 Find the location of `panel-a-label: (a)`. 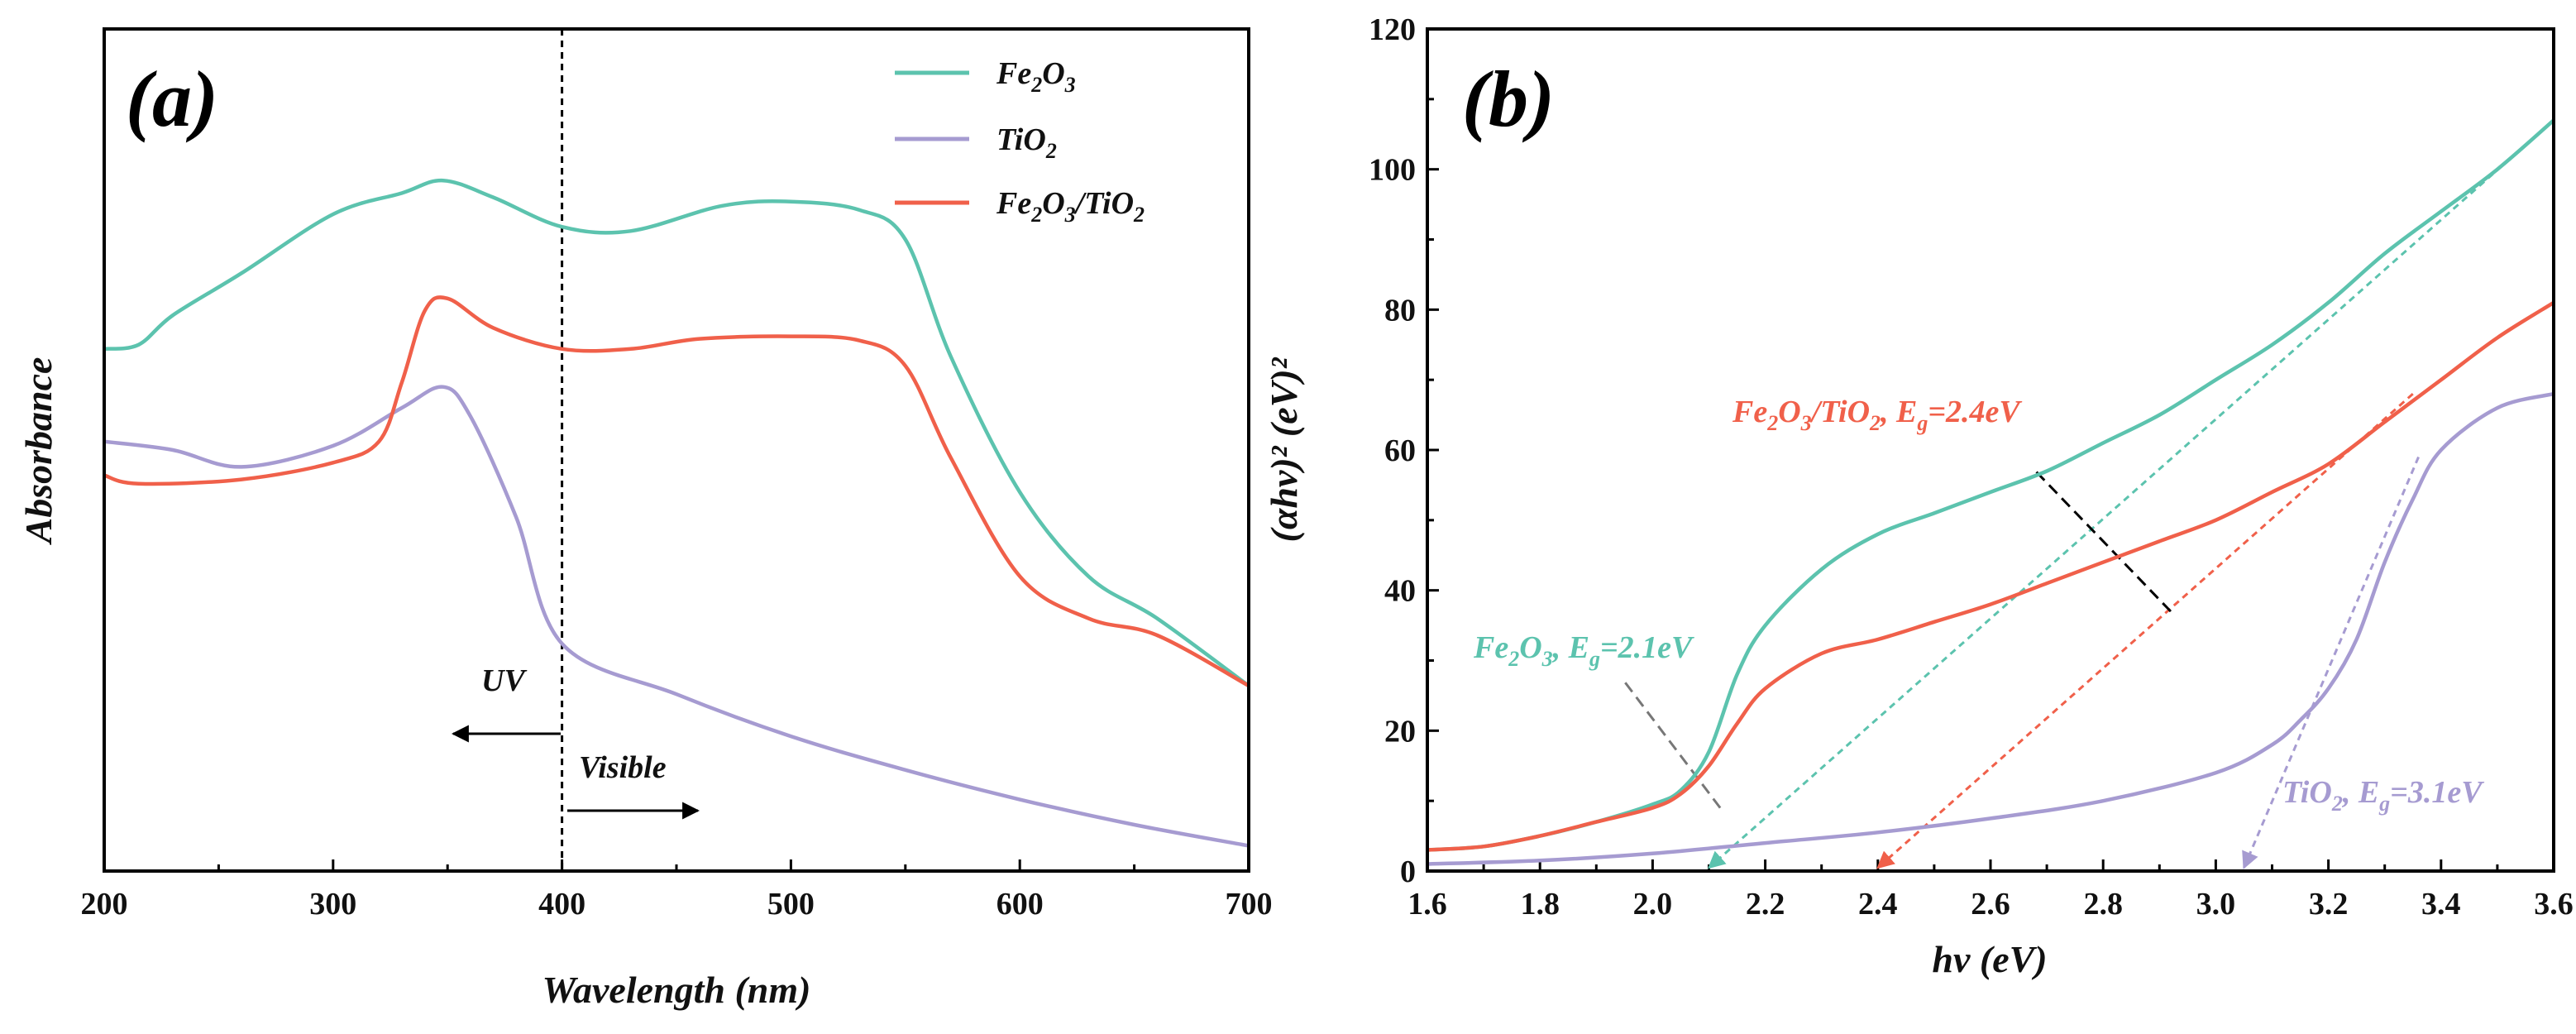

panel-a-label: (a) is located at coordinates (172, 99).